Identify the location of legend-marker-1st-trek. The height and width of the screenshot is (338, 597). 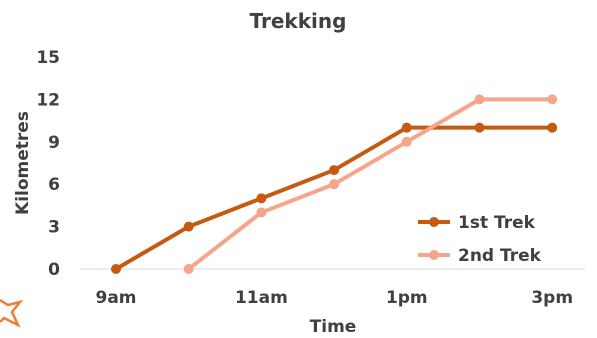
(434, 222).